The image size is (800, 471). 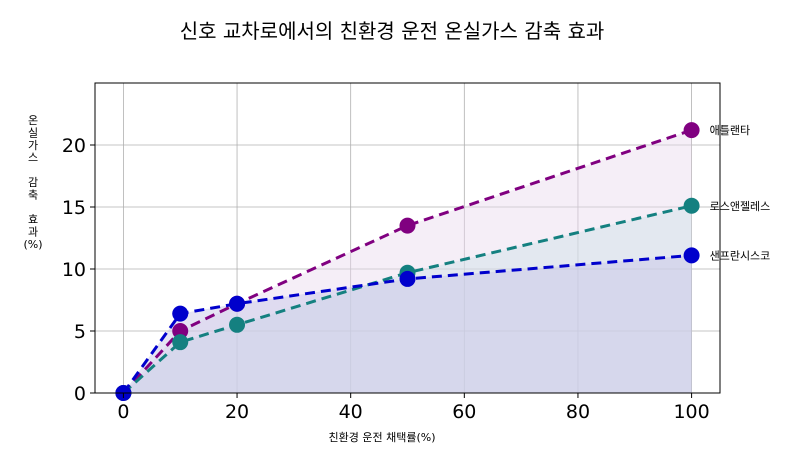 What do you see at coordinates (691, 412) in the screenshot?
I see `x-tick-label: 100` at bounding box center [691, 412].